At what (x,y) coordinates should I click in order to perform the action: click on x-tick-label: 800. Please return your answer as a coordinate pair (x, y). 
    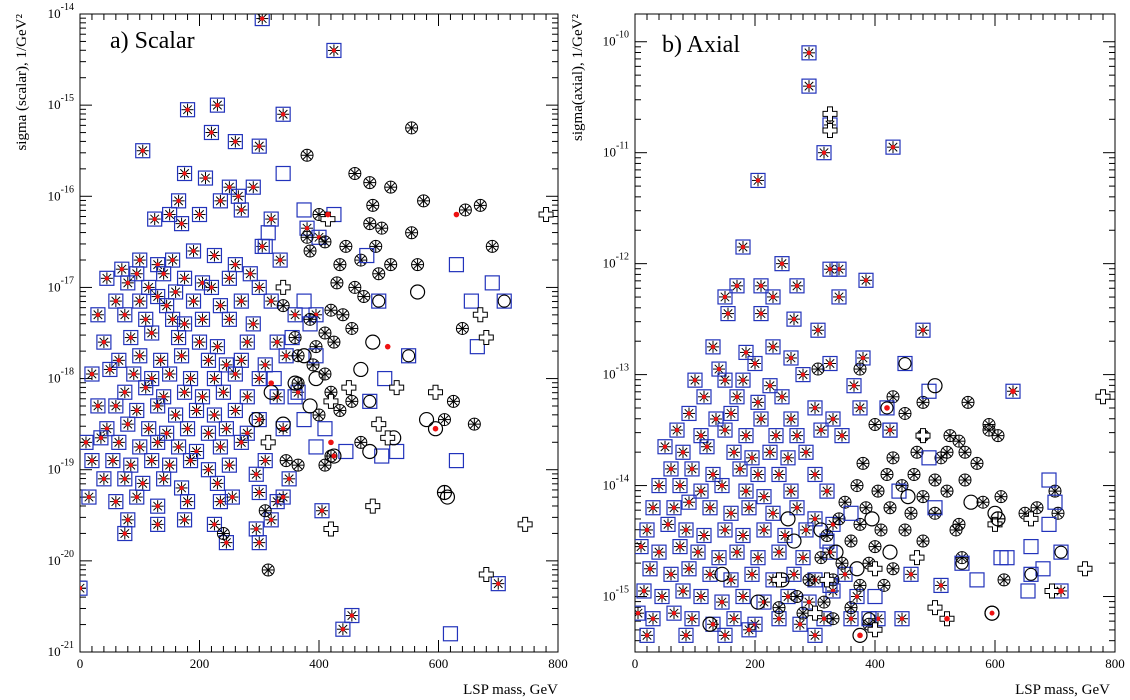
    Looking at the image, I should click on (1115, 663).